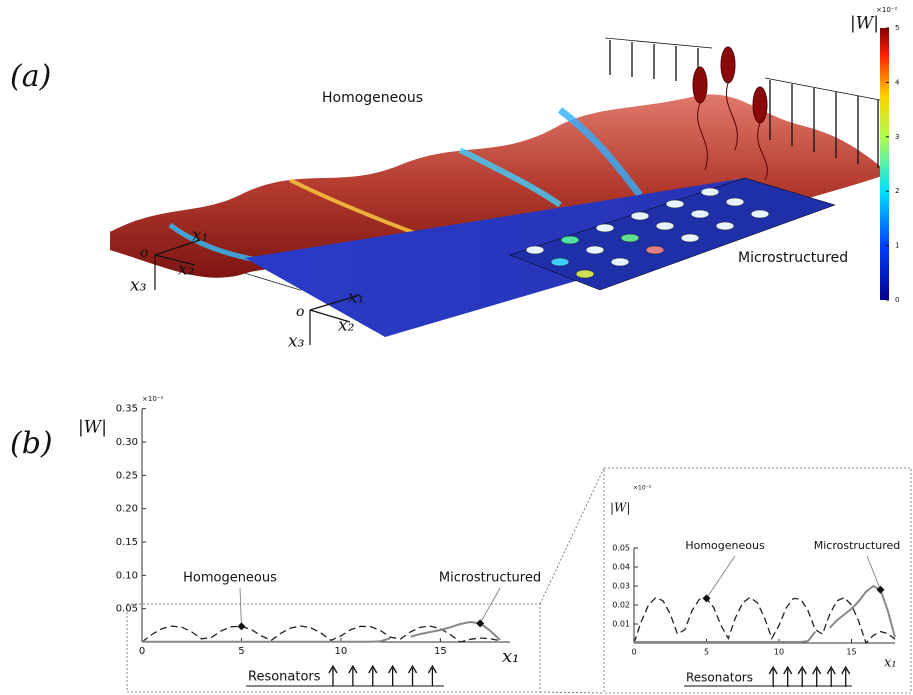  I want to click on y-tick-label: 0.03, so click(621, 586).